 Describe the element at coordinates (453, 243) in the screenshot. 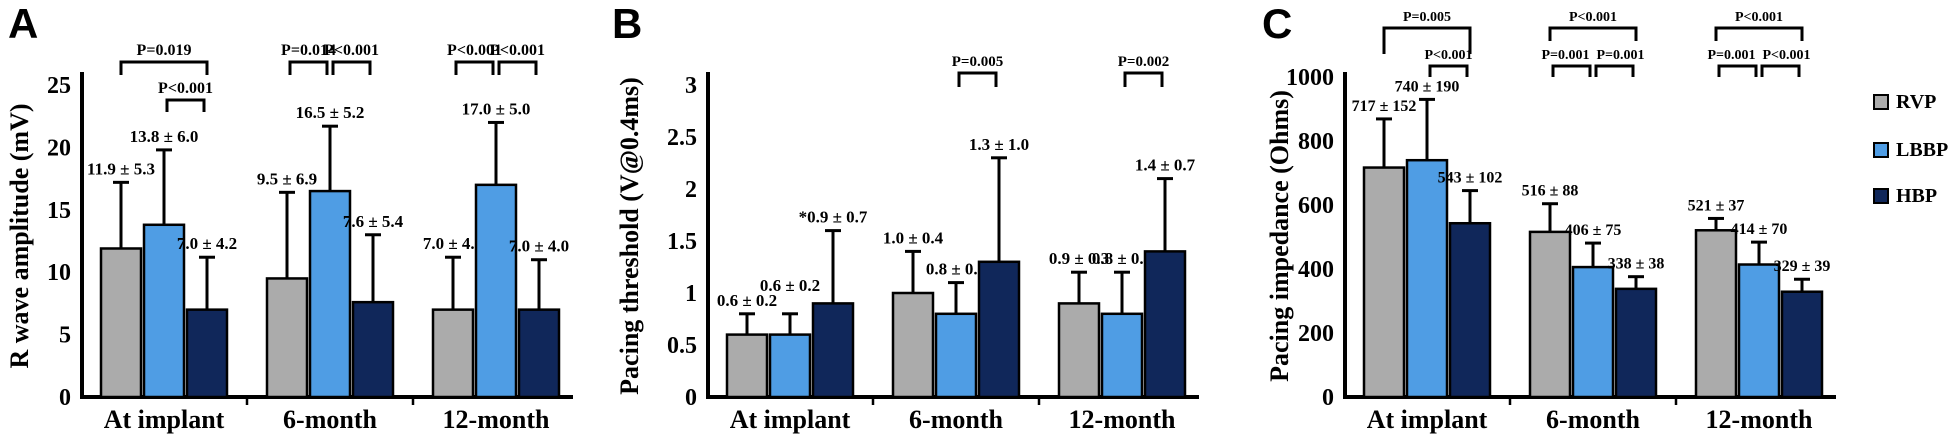

I see `value-label: 7.0 ± 4.2` at that location.